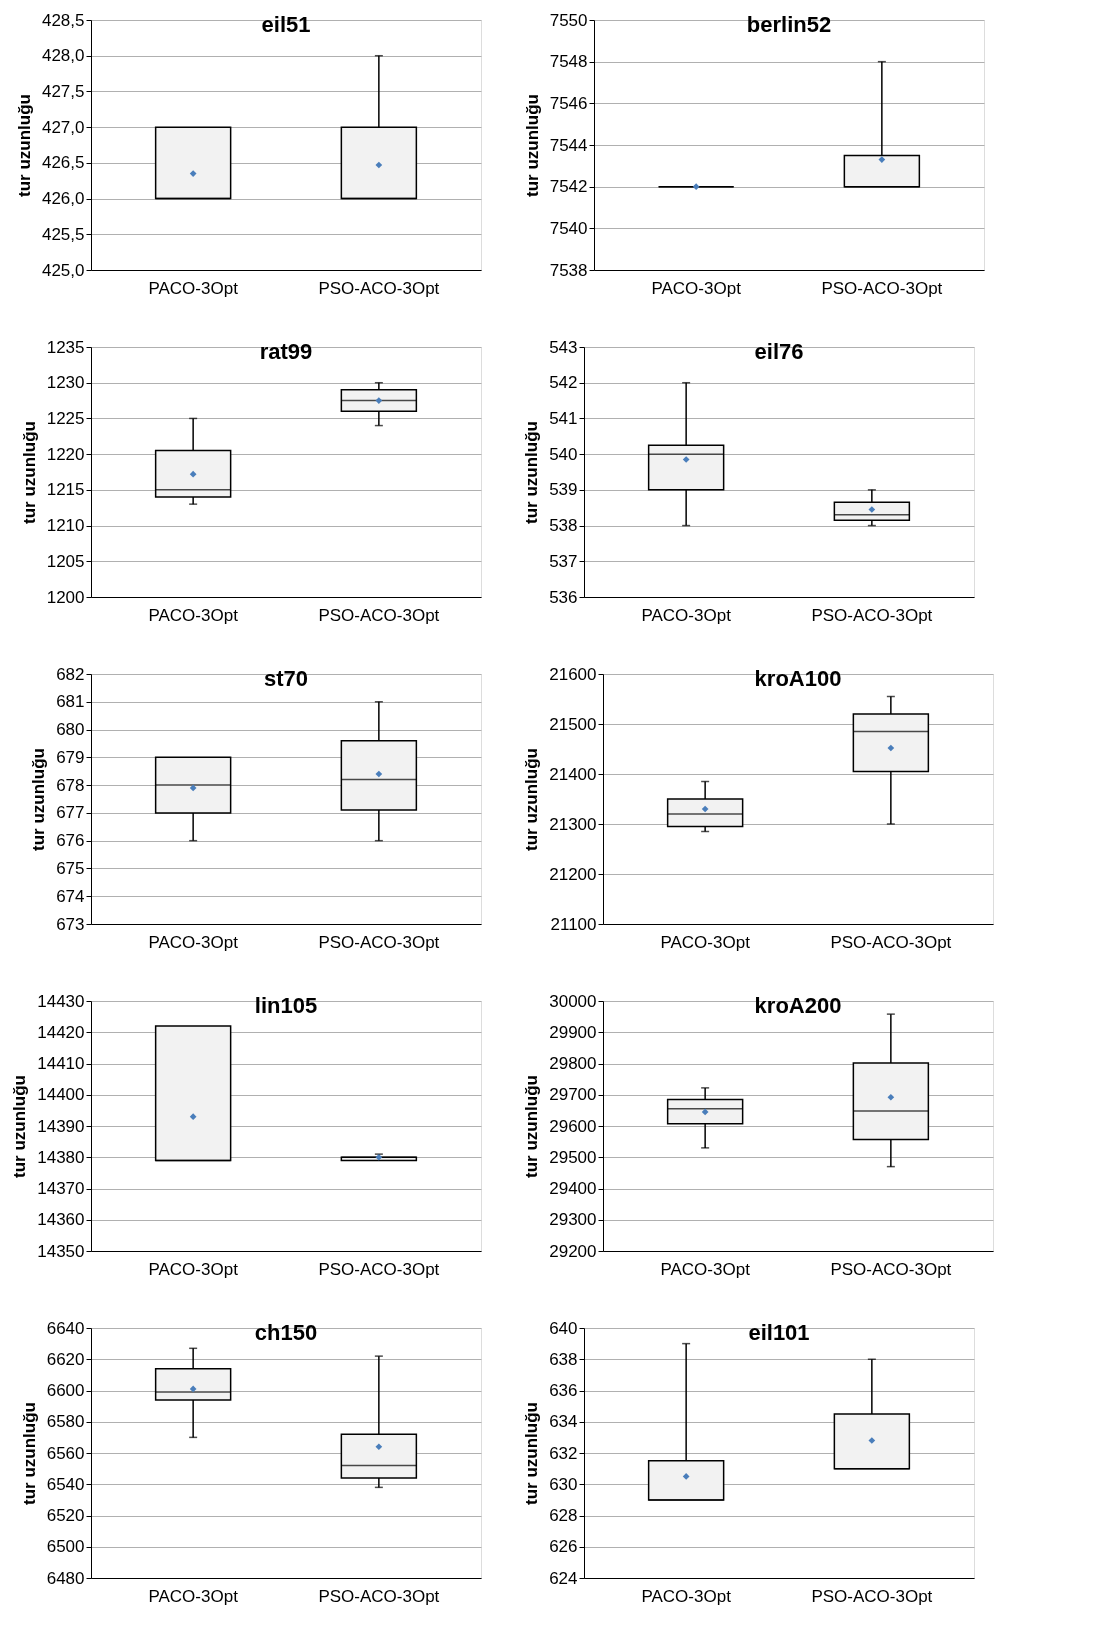 The height and width of the screenshot is (1650, 1096). Describe the element at coordinates (563, 1547) in the screenshot. I see `y-tick-label: 626` at that location.